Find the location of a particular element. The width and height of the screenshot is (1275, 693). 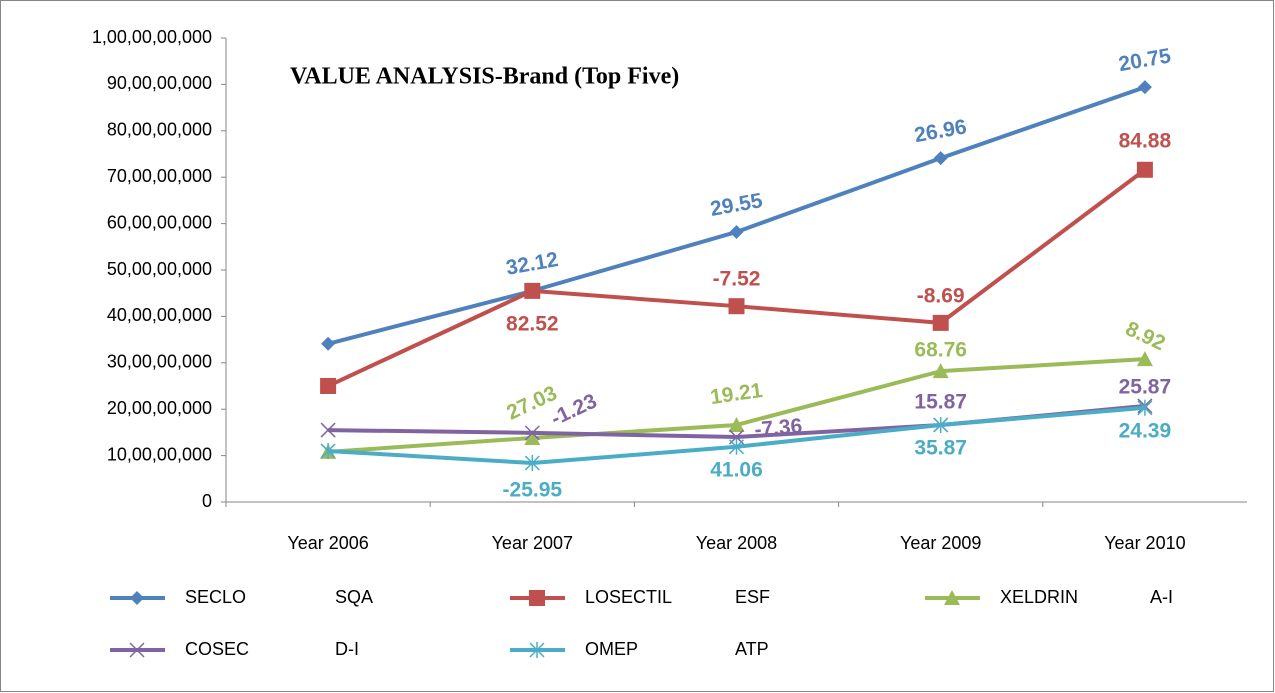

legend-label: COSEC is located at coordinates (217, 649).